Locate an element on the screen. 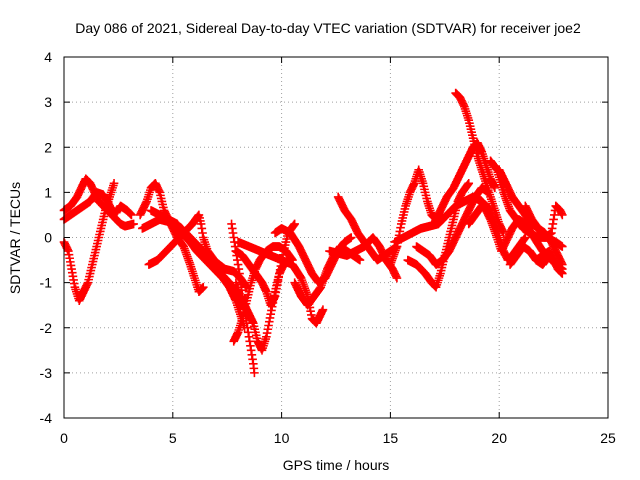 Image resolution: width=640 pixels, height=480 pixels. y-axis-label: SDTVAR / TECUs is located at coordinates (15, 238).